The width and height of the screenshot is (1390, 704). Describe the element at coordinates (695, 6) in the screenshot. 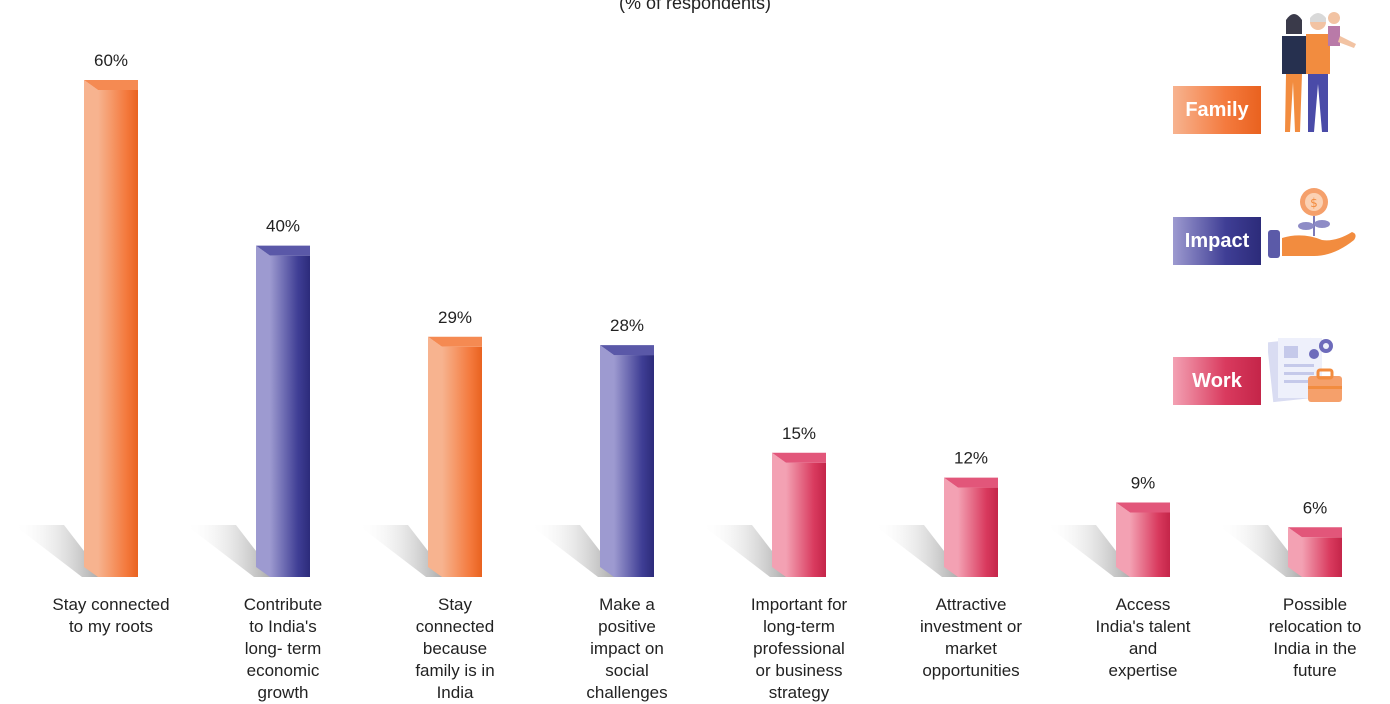

I see `chart-subtitle: (% of respondents)` at that location.